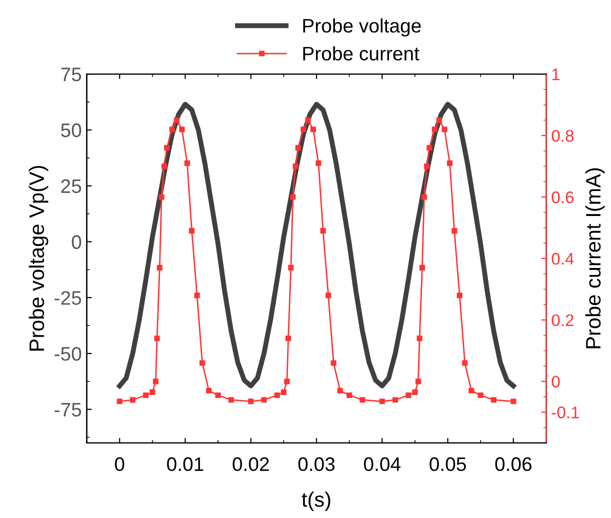 This screenshot has width=611, height=518. I want to click on legend-label: Probe current, so click(361, 53).